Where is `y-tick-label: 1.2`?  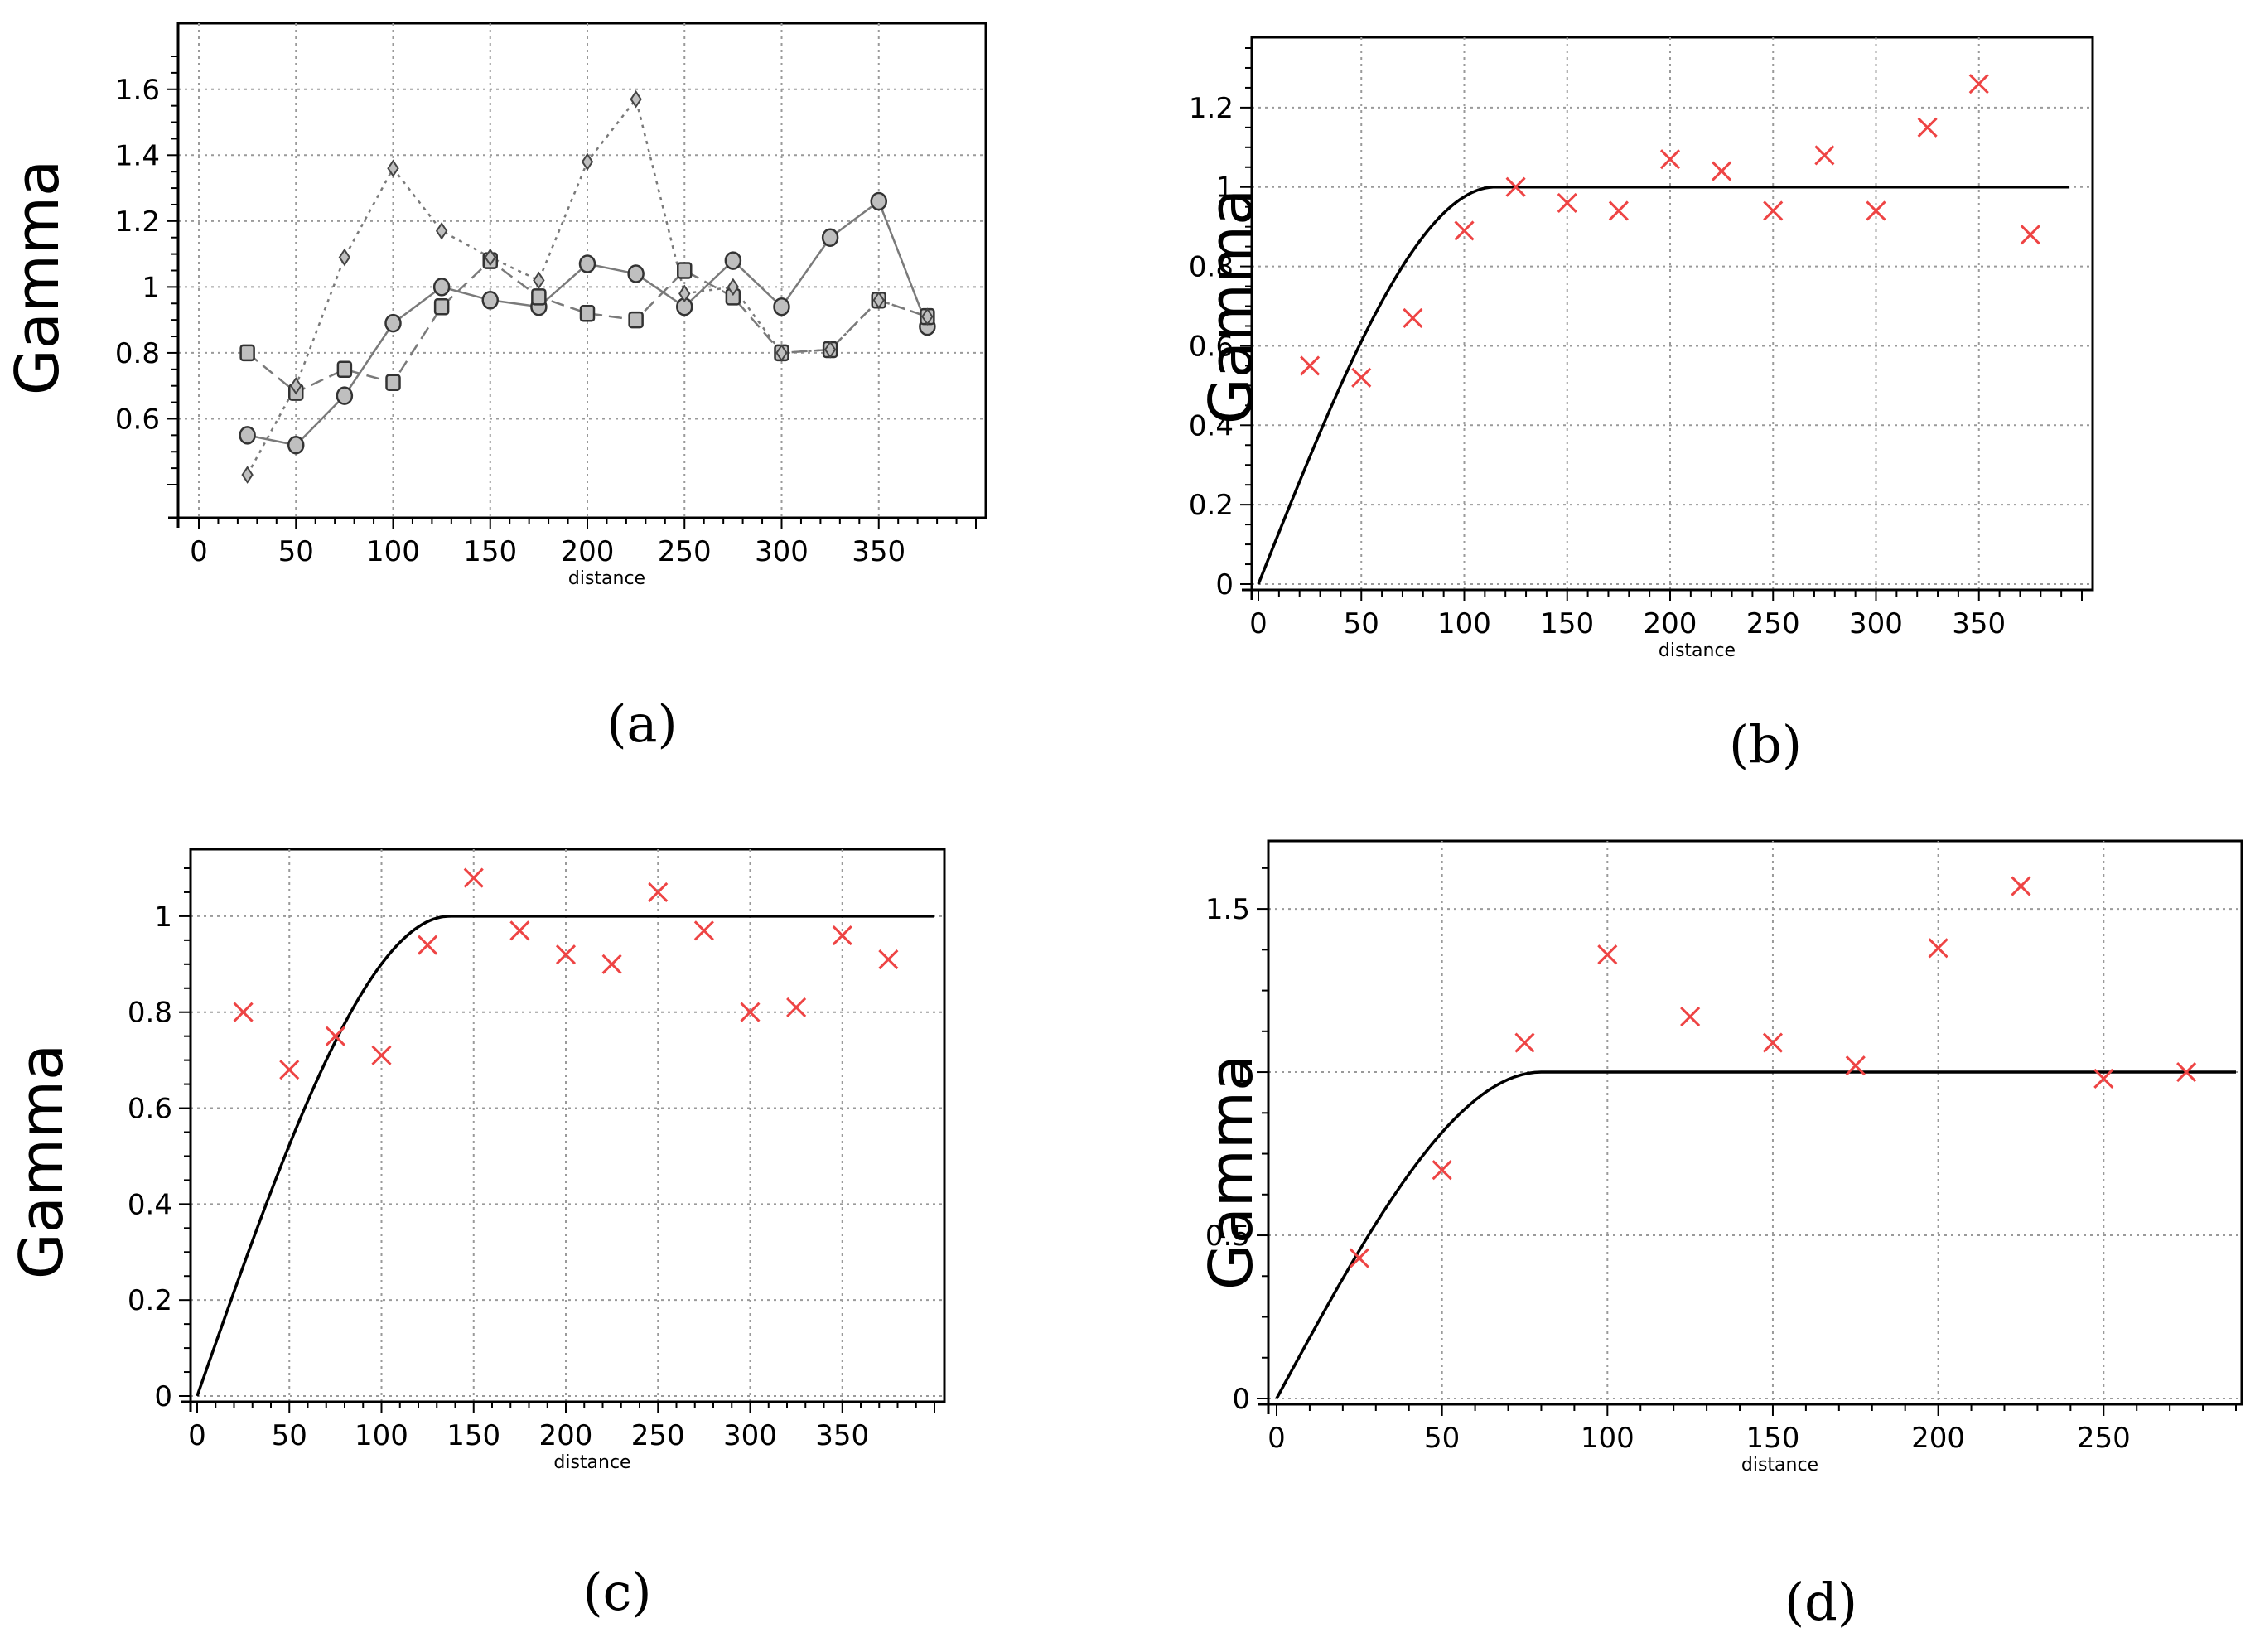
y-tick-label: 1.2 is located at coordinates (1211, 108).